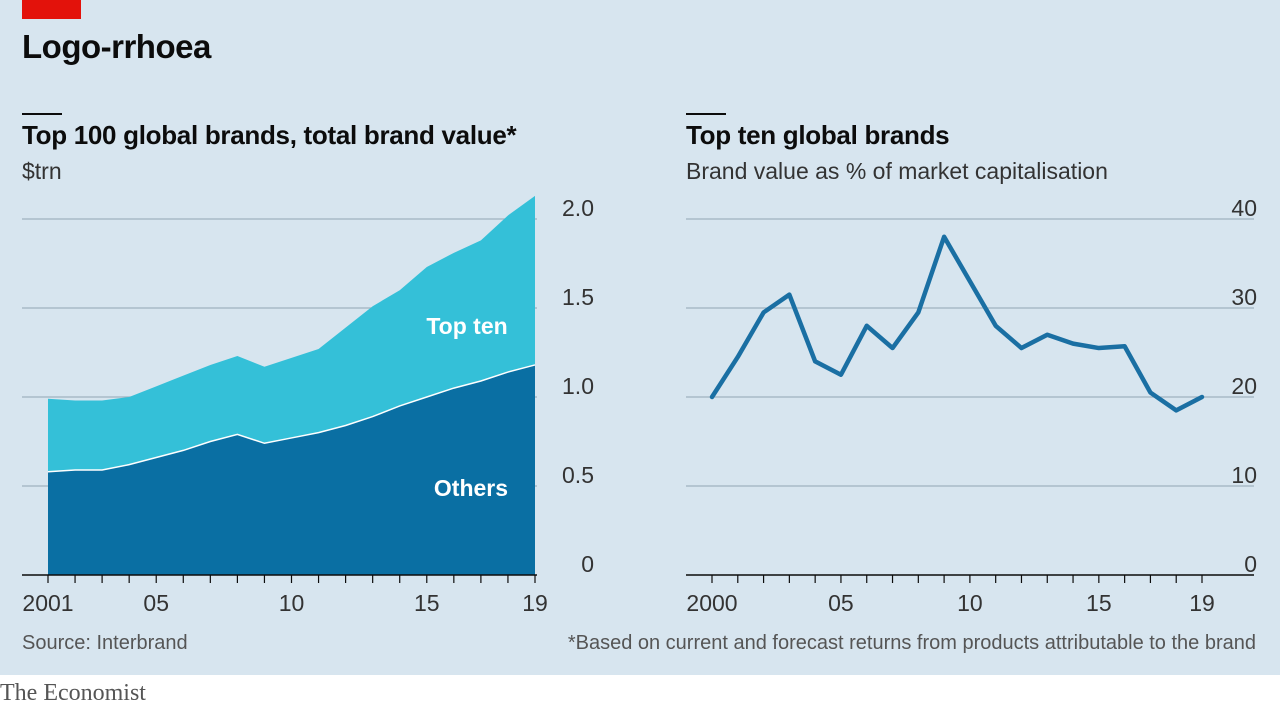 The width and height of the screenshot is (1280, 711). I want to click on series-label-others: Others, so click(471, 488).